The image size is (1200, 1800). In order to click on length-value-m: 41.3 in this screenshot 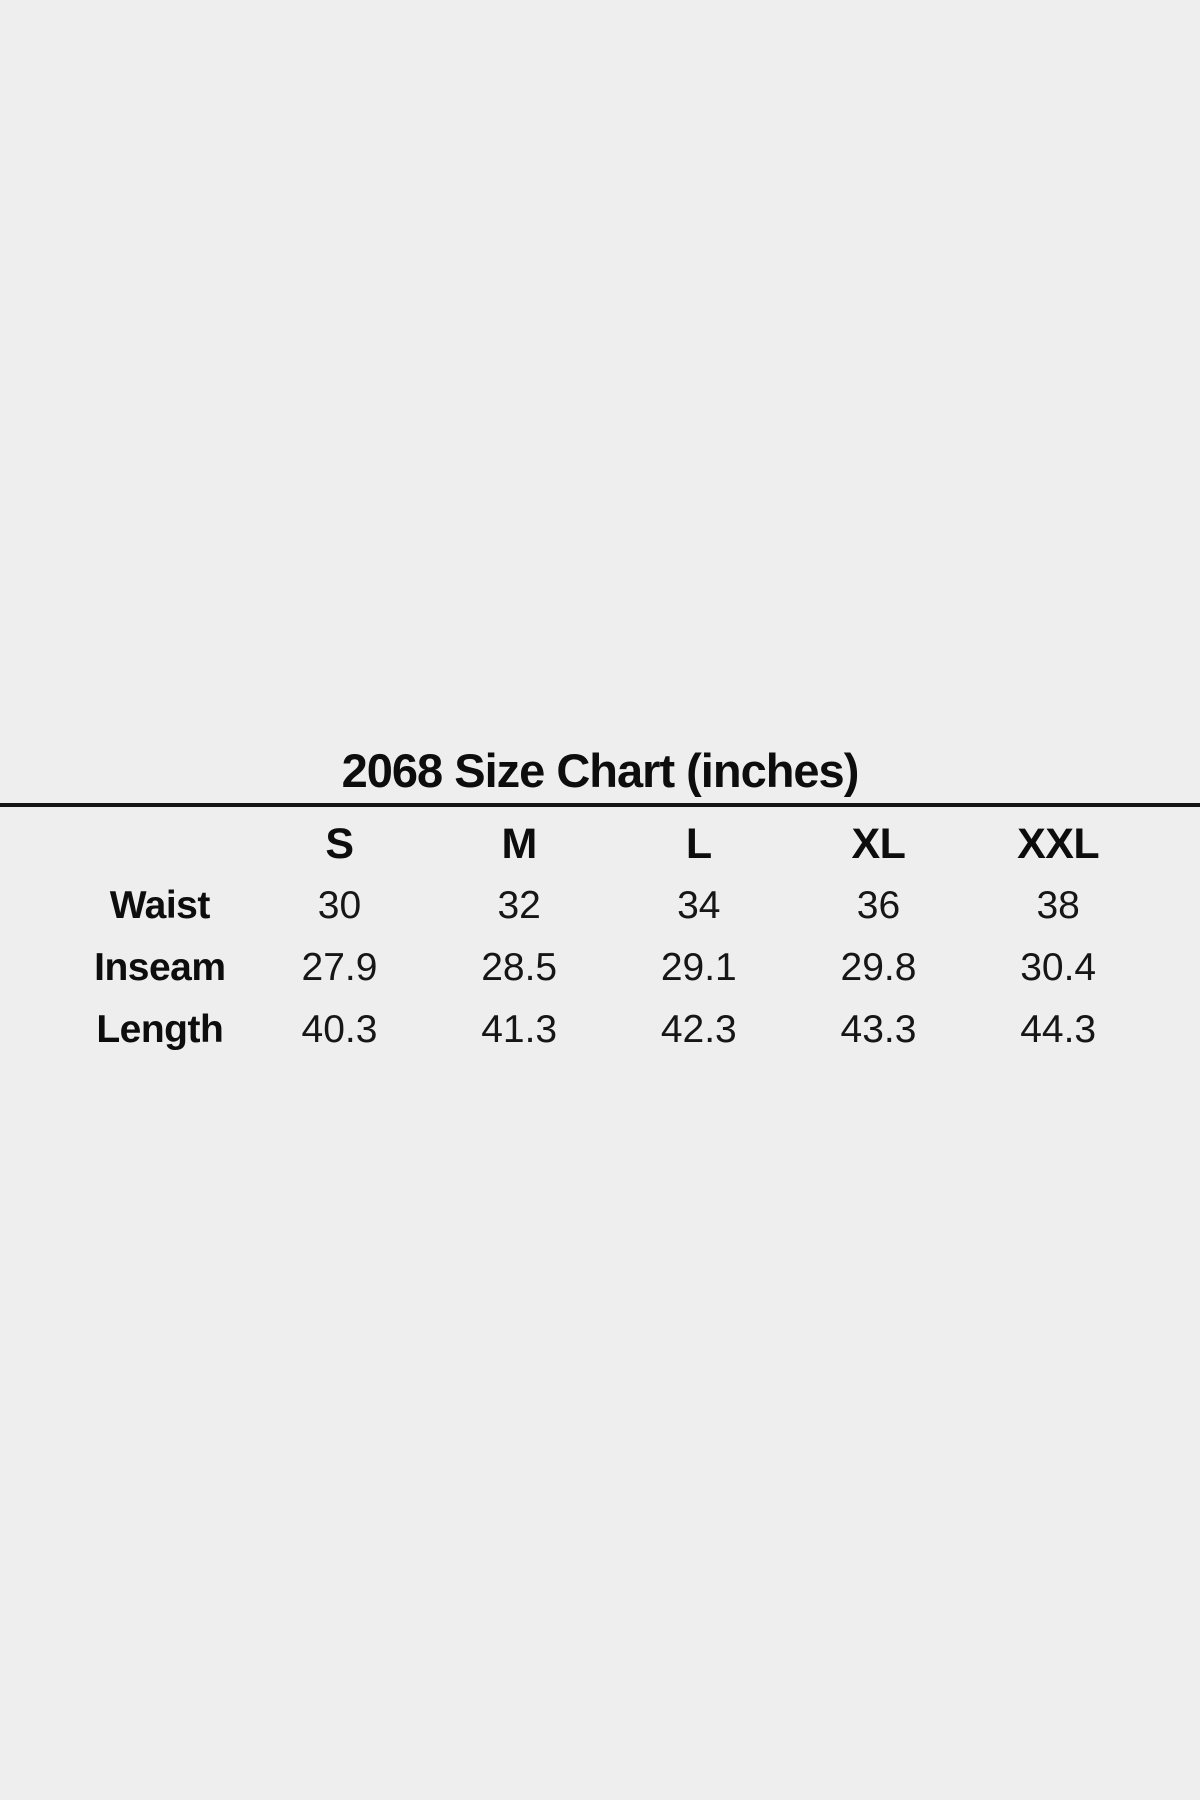, I will do `click(519, 1029)`.